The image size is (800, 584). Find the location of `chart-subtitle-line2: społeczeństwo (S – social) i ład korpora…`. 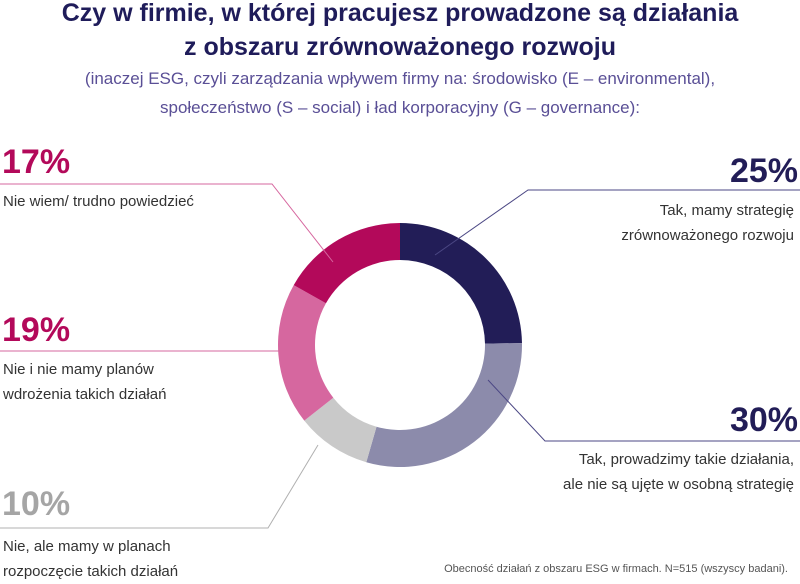

chart-subtitle-line2: społeczeństwo (S – social) i ład korpora… is located at coordinates (400, 107).